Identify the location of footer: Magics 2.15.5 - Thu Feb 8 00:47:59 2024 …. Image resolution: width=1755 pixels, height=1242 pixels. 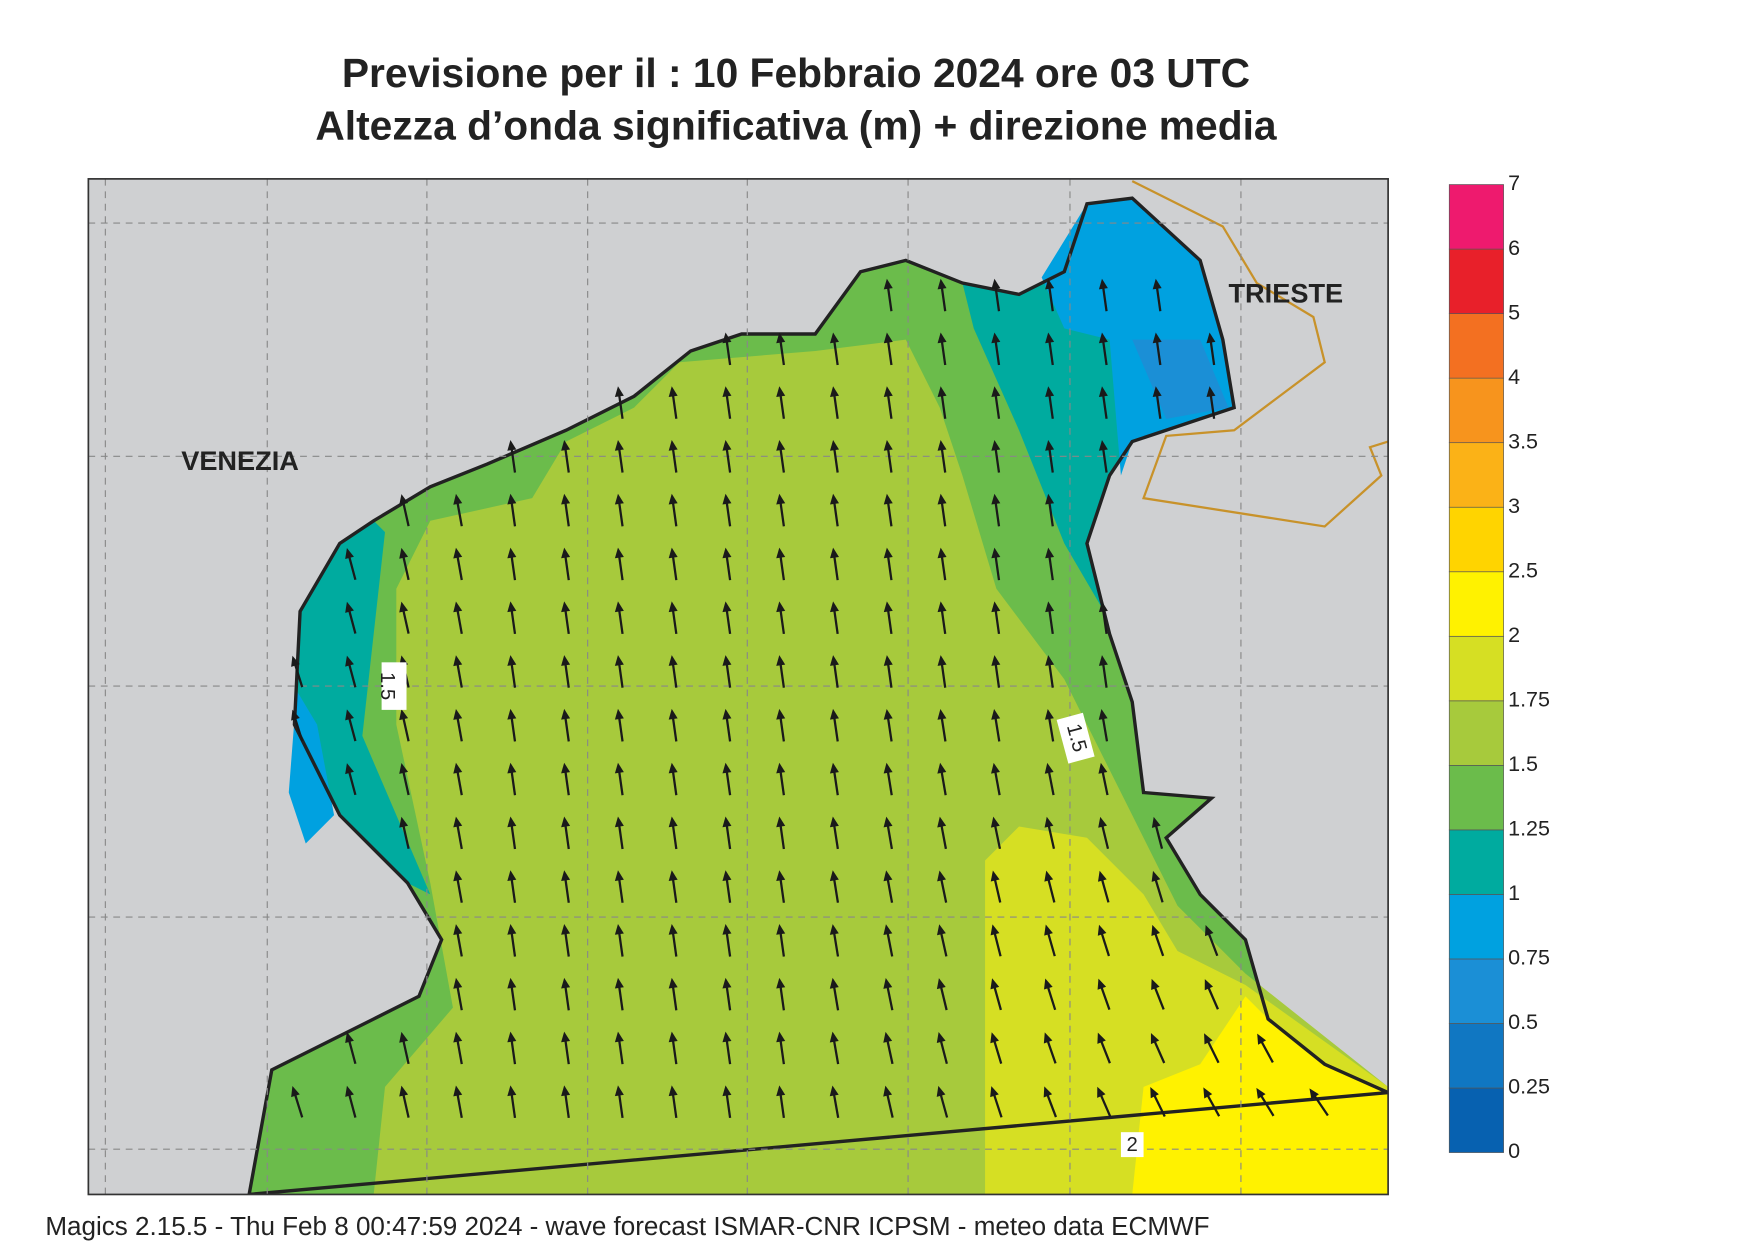
(627, 1226).